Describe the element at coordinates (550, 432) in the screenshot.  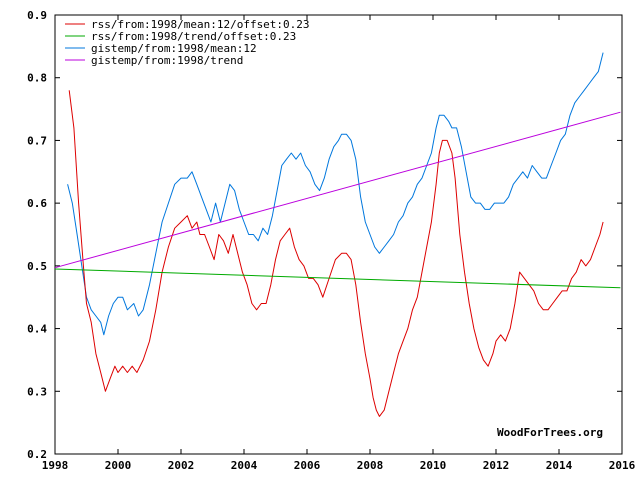
I see `watermark: WoodForTrees.org` at that location.